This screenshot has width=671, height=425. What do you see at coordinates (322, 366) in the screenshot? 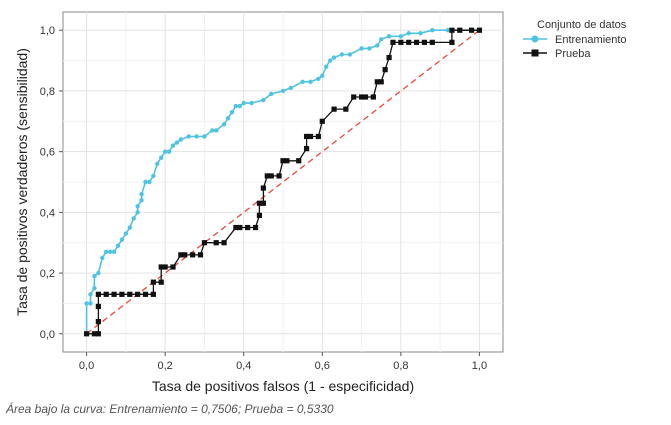
I see `x-tick-label: 0,6` at bounding box center [322, 366].